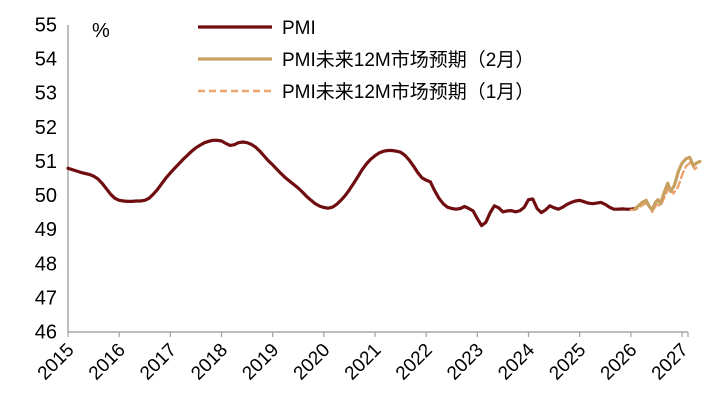 The image size is (710, 418). I want to click on legend: PMI PMI未来12M市场预期（2月） PMI未来12M市场预期（1月）, so click(366, 60).